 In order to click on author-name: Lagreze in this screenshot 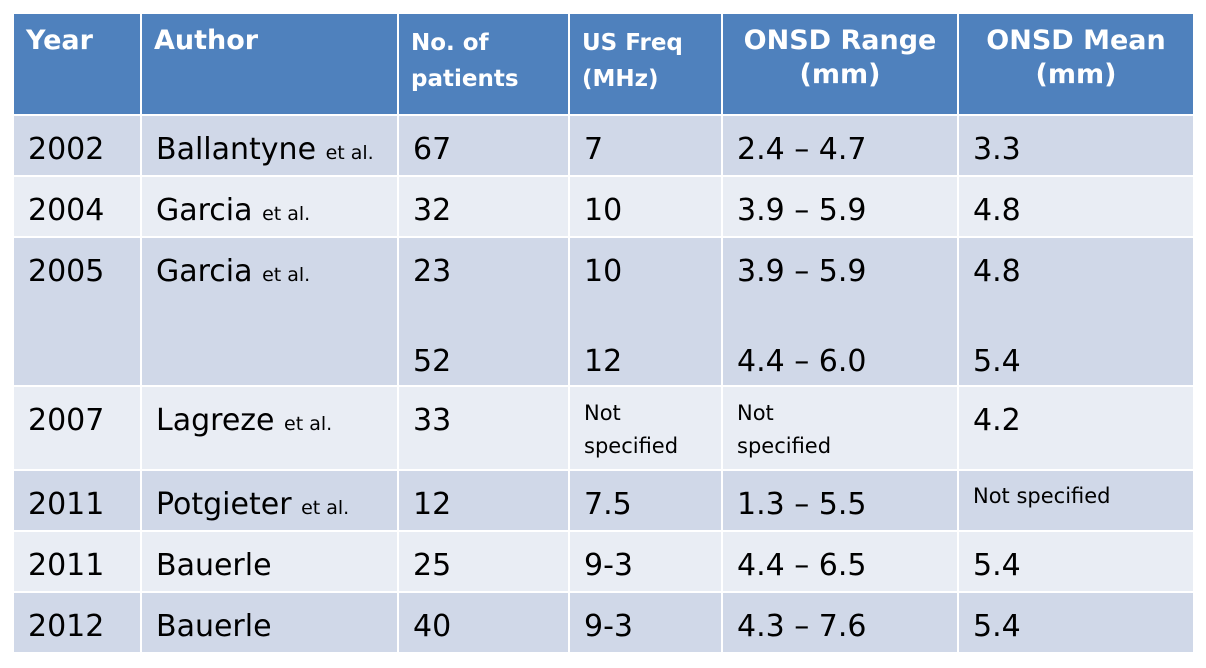, I will do `click(215, 420)`.